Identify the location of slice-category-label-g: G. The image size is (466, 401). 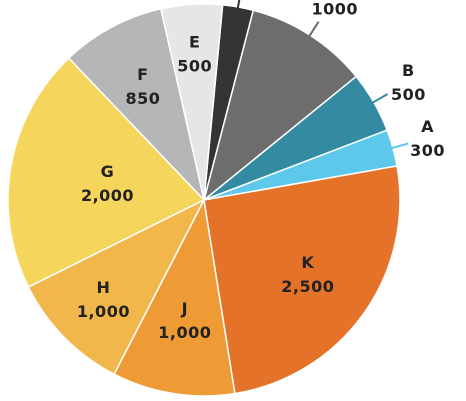
(108, 171).